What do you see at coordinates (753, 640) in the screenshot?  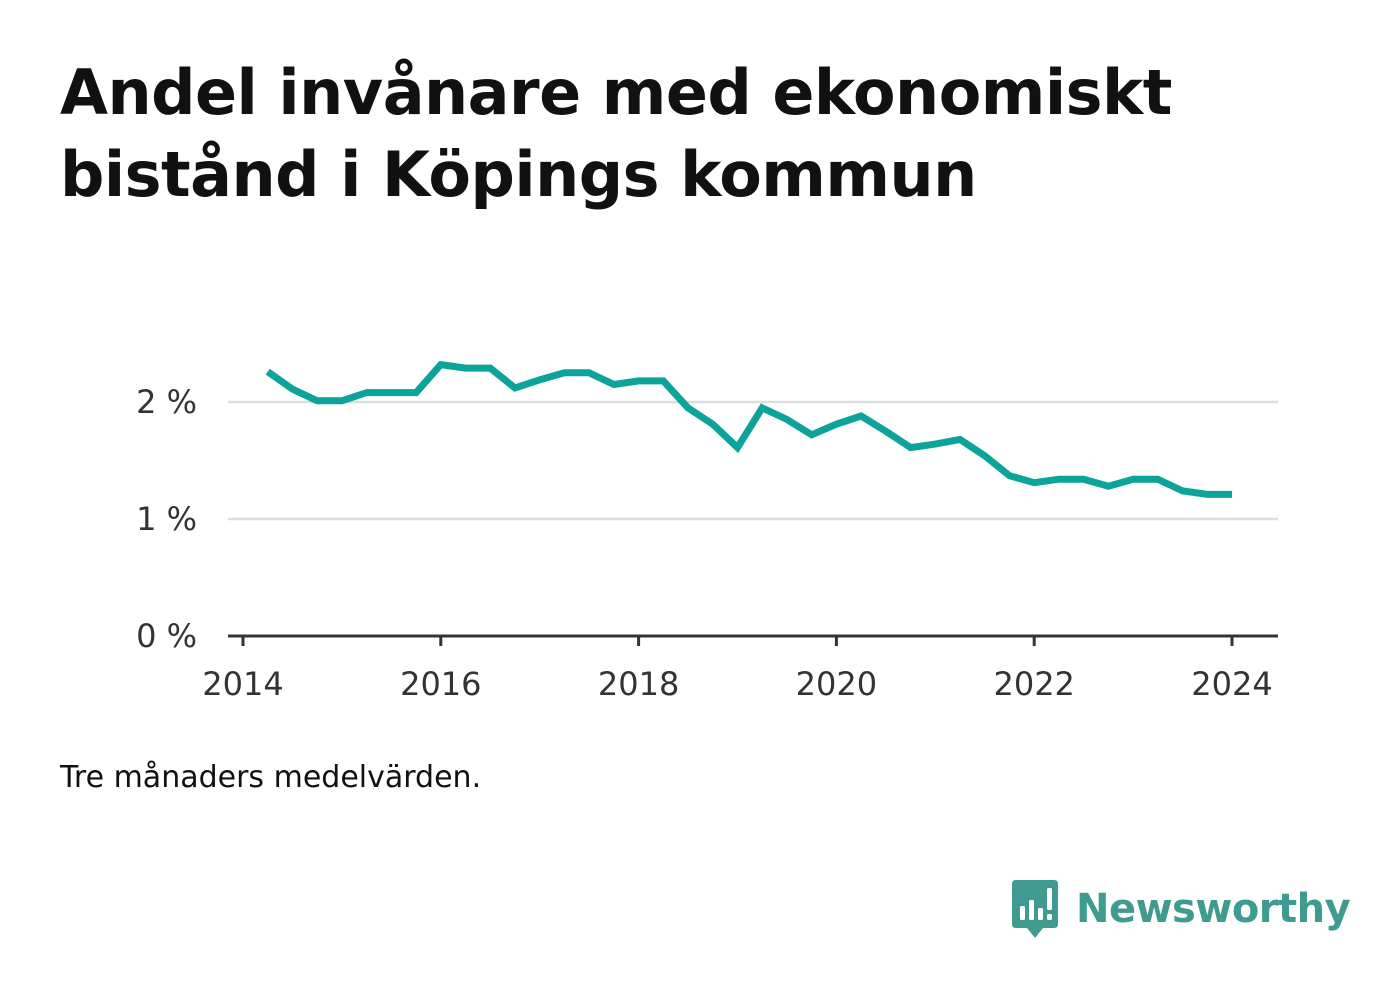 I see `x-axis` at bounding box center [753, 640].